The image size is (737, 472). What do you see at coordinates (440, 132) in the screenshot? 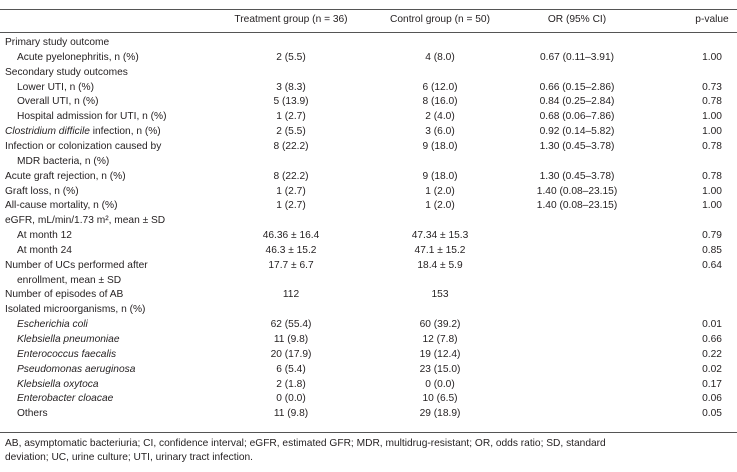
I see `cell: 3 (6.0)` at bounding box center [440, 132].